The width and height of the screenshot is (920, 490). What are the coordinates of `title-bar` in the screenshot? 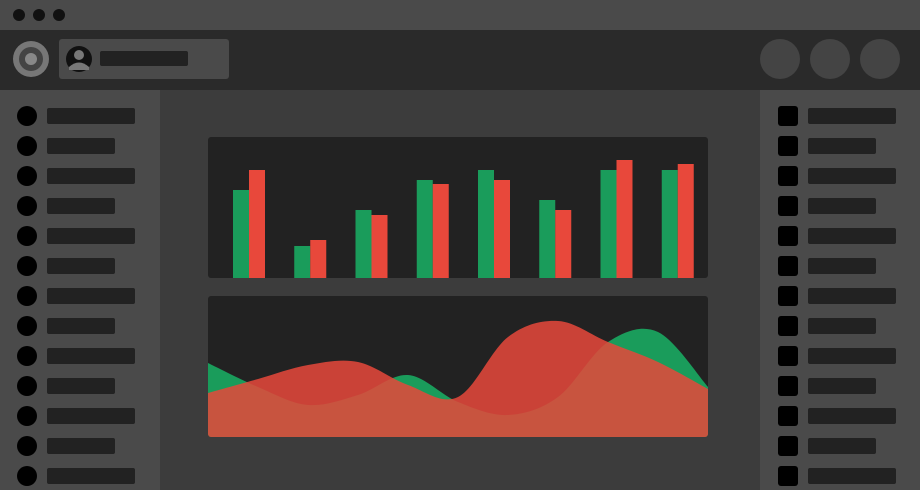 It's located at (460, 15).